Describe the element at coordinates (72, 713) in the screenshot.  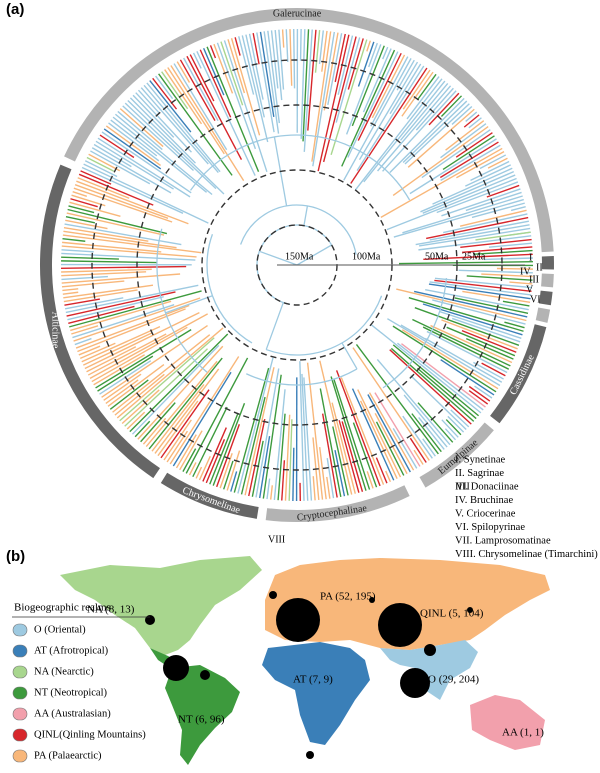
I see `legend-label: AA (Australasian)` at that location.